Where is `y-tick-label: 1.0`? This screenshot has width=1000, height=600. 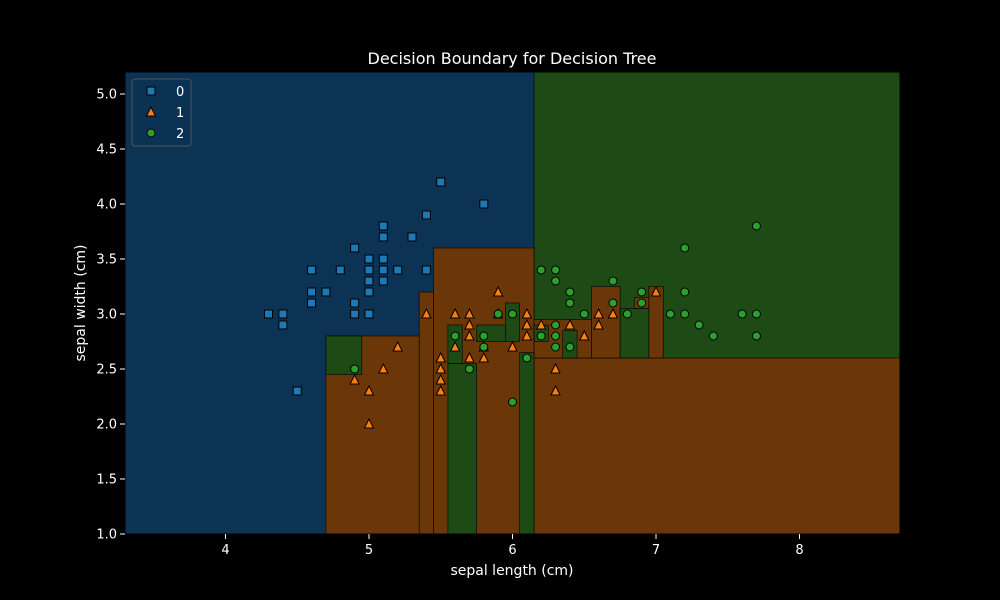 y-tick-label: 1.0 is located at coordinates (106, 535).